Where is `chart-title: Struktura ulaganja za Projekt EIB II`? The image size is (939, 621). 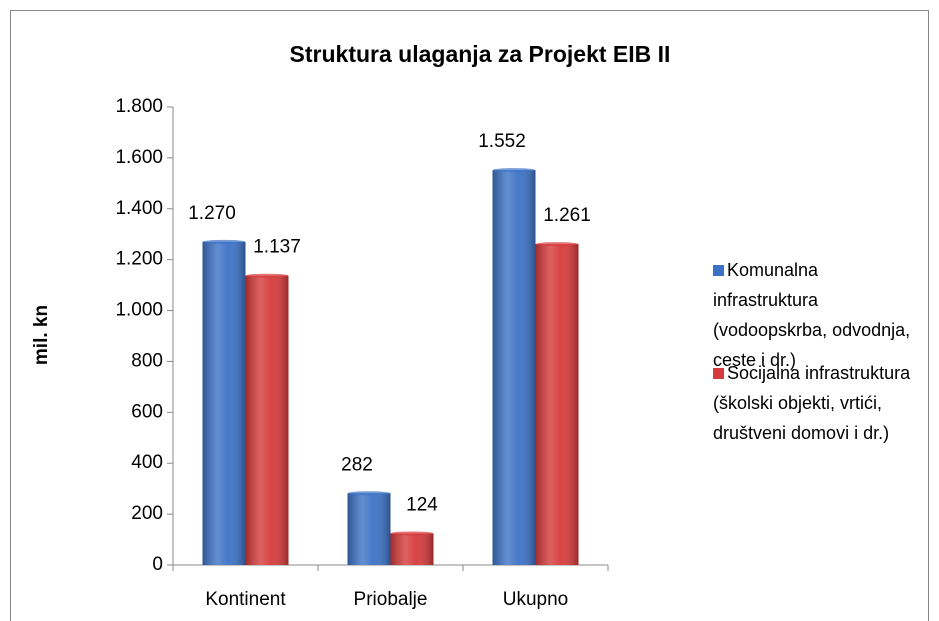 chart-title: Struktura ulaganja za Projekt EIB II is located at coordinates (480, 54).